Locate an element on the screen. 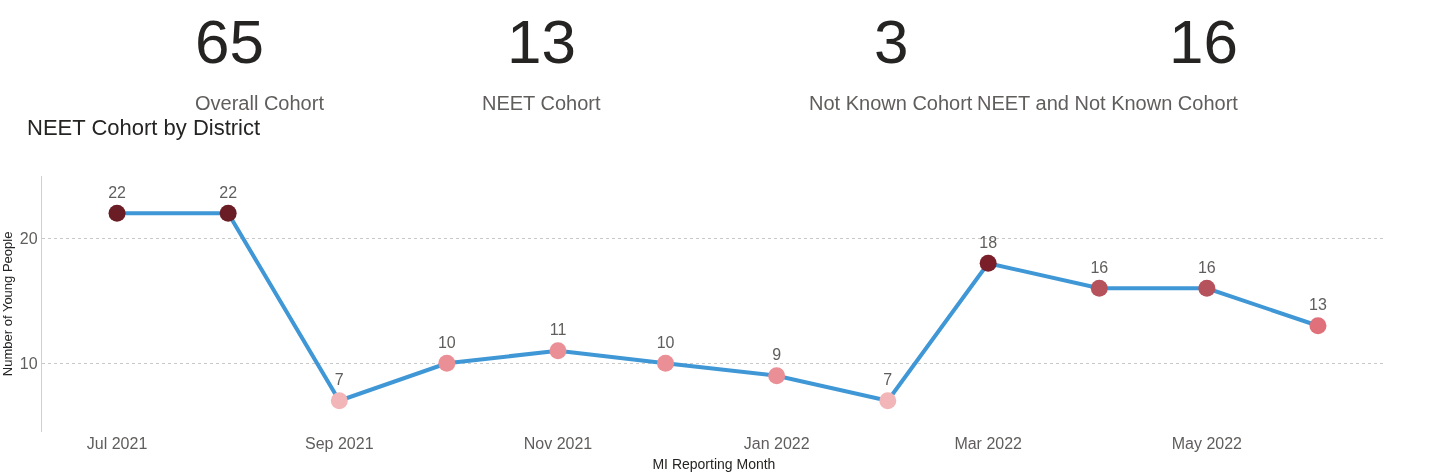  x-tick-label: Mar 2022 is located at coordinates (988, 443).